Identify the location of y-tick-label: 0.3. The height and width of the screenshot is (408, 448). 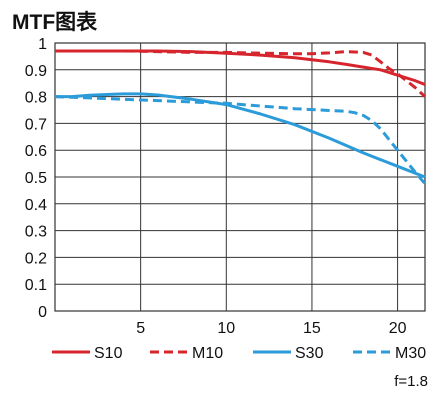
(36, 232).